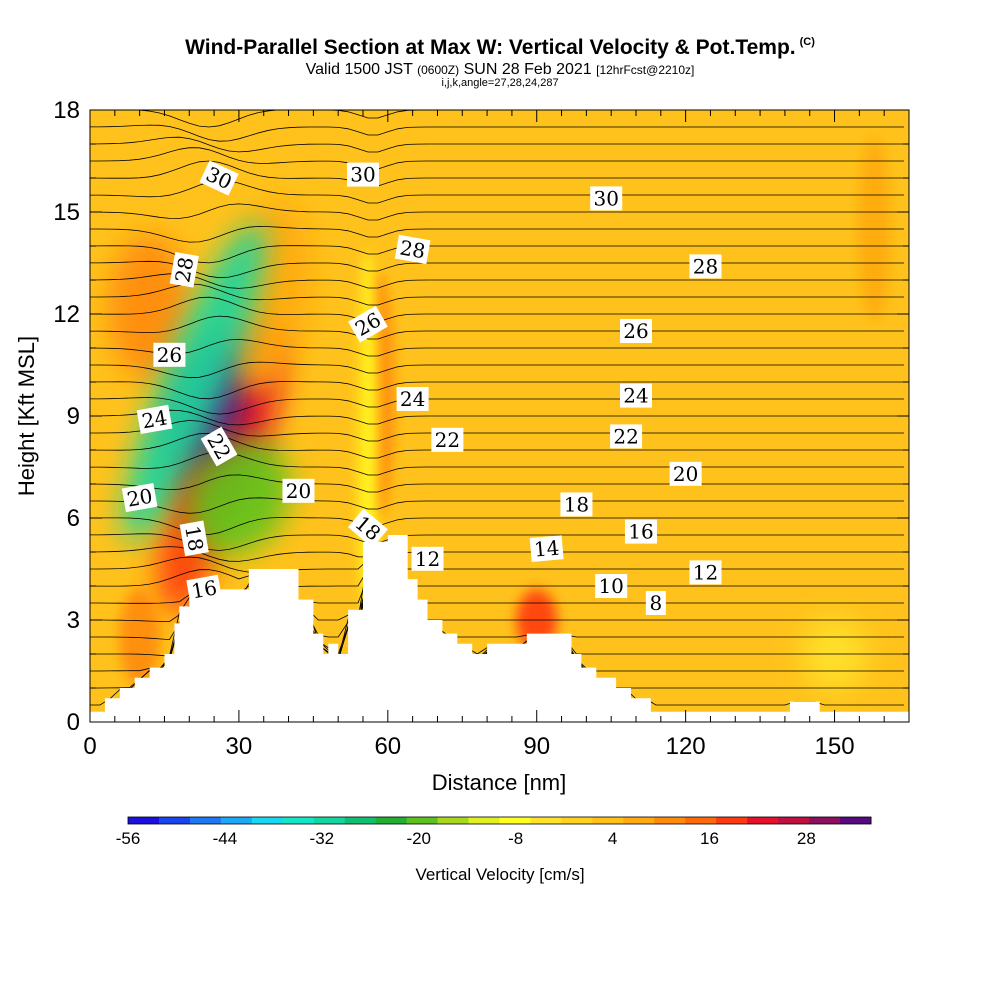 The width and height of the screenshot is (1000, 1000). Describe the element at coordinates (66, 314) in the screenshot. I see `y-tick-label: 12` at that location.